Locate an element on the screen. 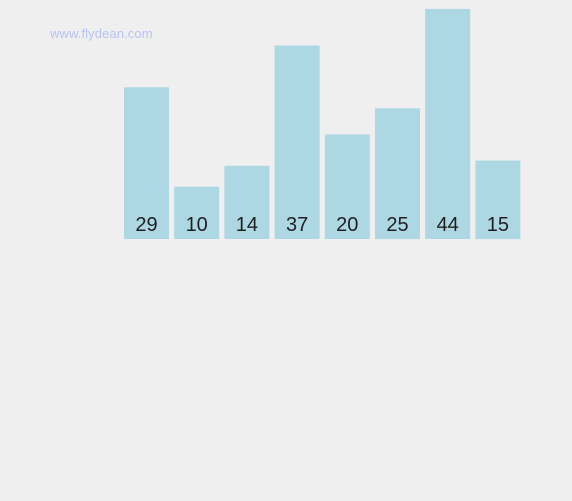 This screenshot has width=572, height=501. bar-label-3: 37 is located at coordinates (297, 225).